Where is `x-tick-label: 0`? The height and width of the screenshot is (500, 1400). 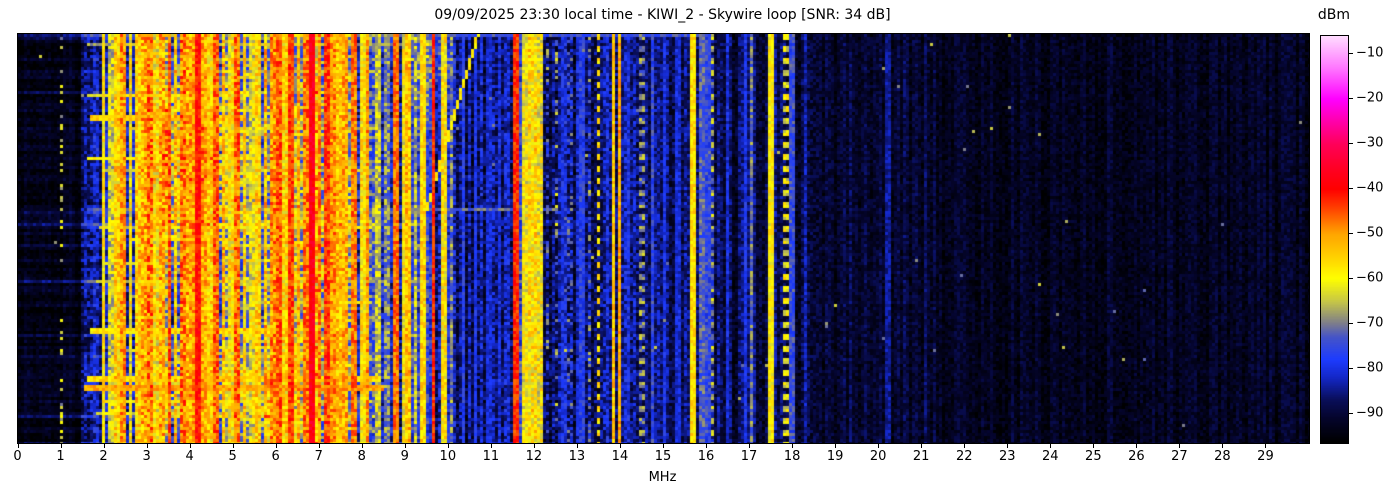
x-tick-label: 0 is located at coordinates (17, 456).